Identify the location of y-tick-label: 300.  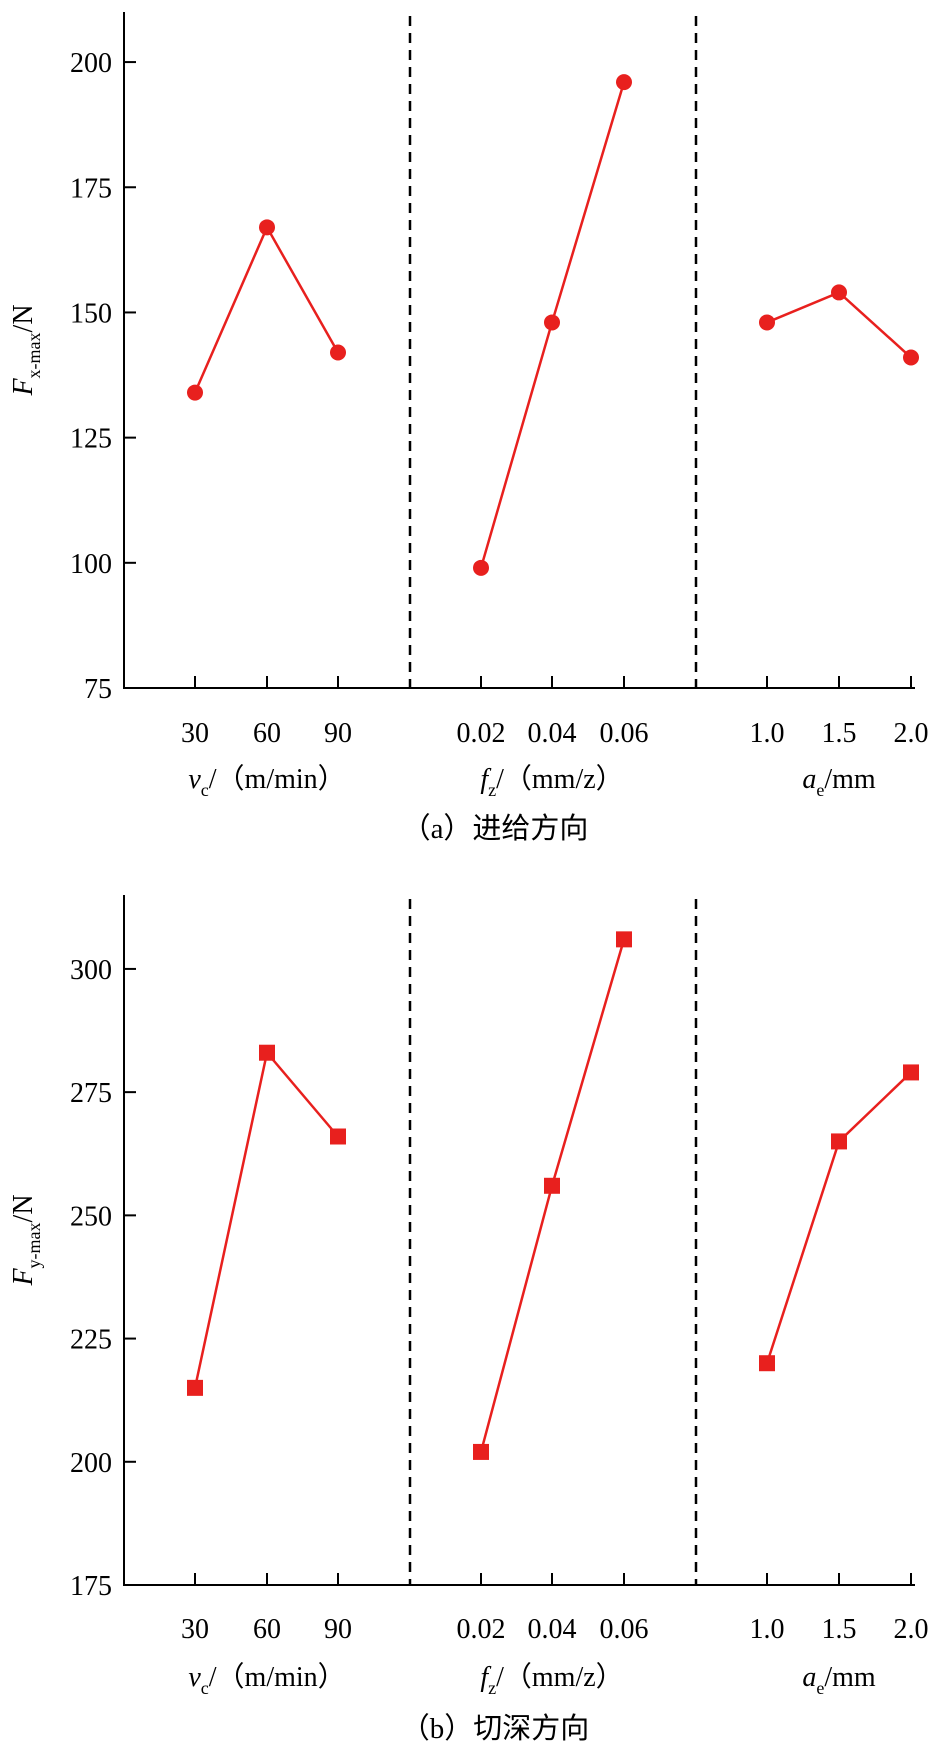
(91, 970).